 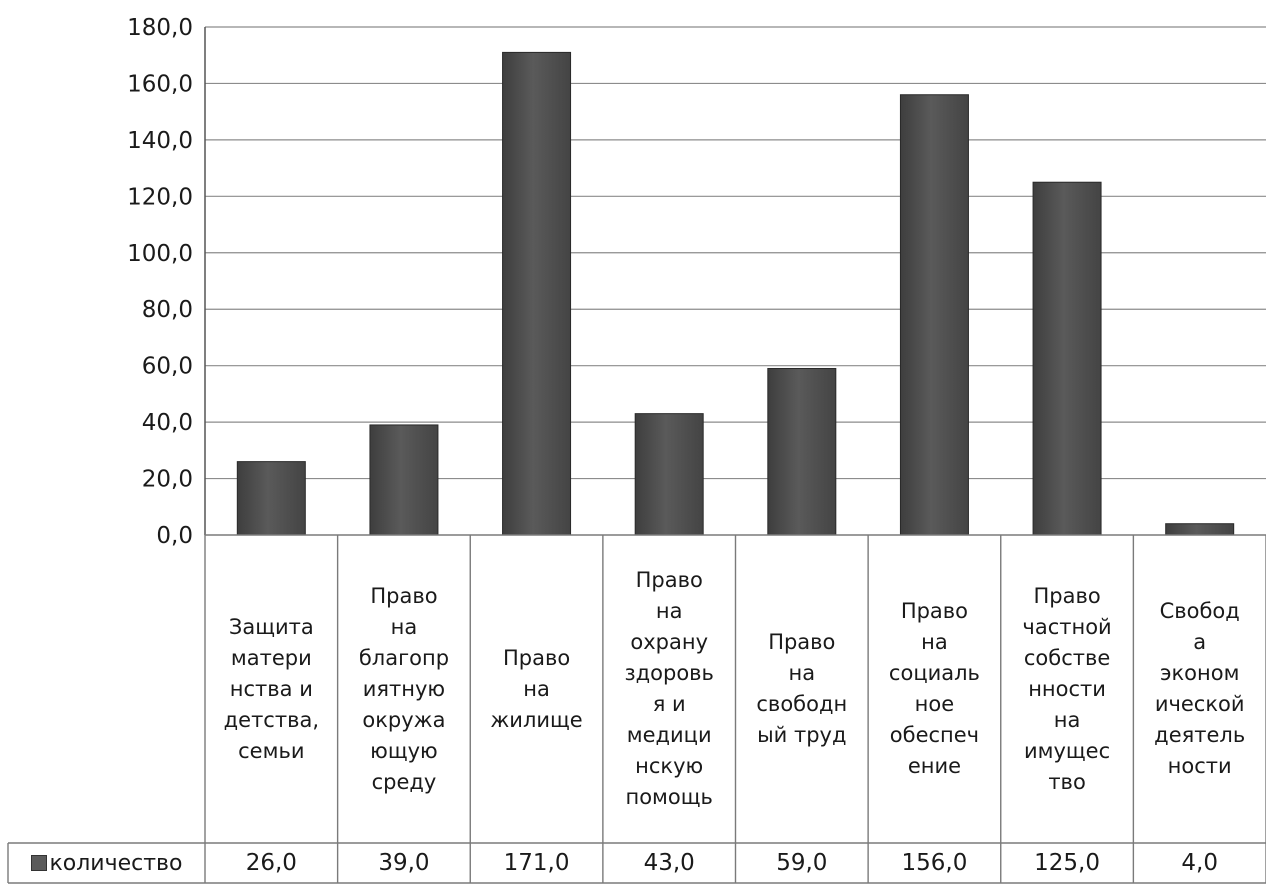 I want to click on y-tick-label: 180,0, so click(x=160, y=28).